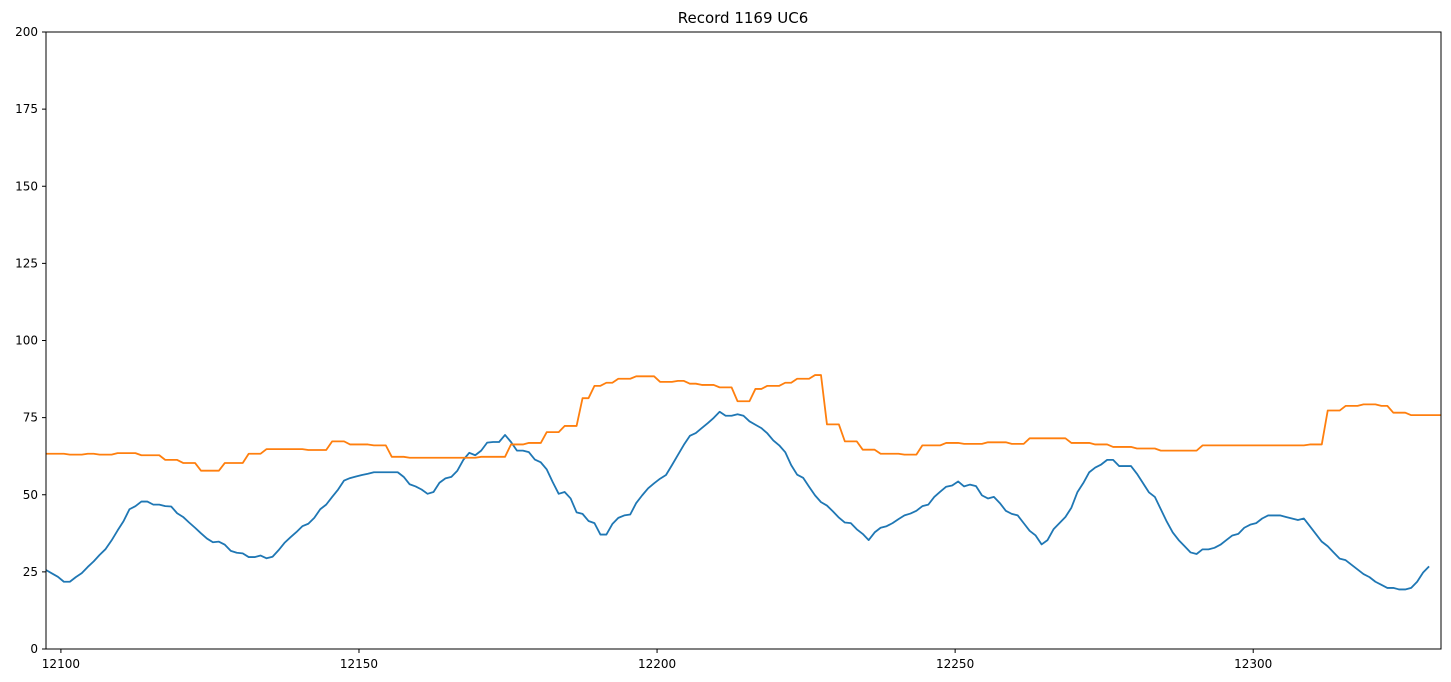 The image size is (1451, 682). What do you see at coordinates (1253, 664) in the screenshot?
I see `x-tick-label: 12300` at bounding box center [1253, 664].